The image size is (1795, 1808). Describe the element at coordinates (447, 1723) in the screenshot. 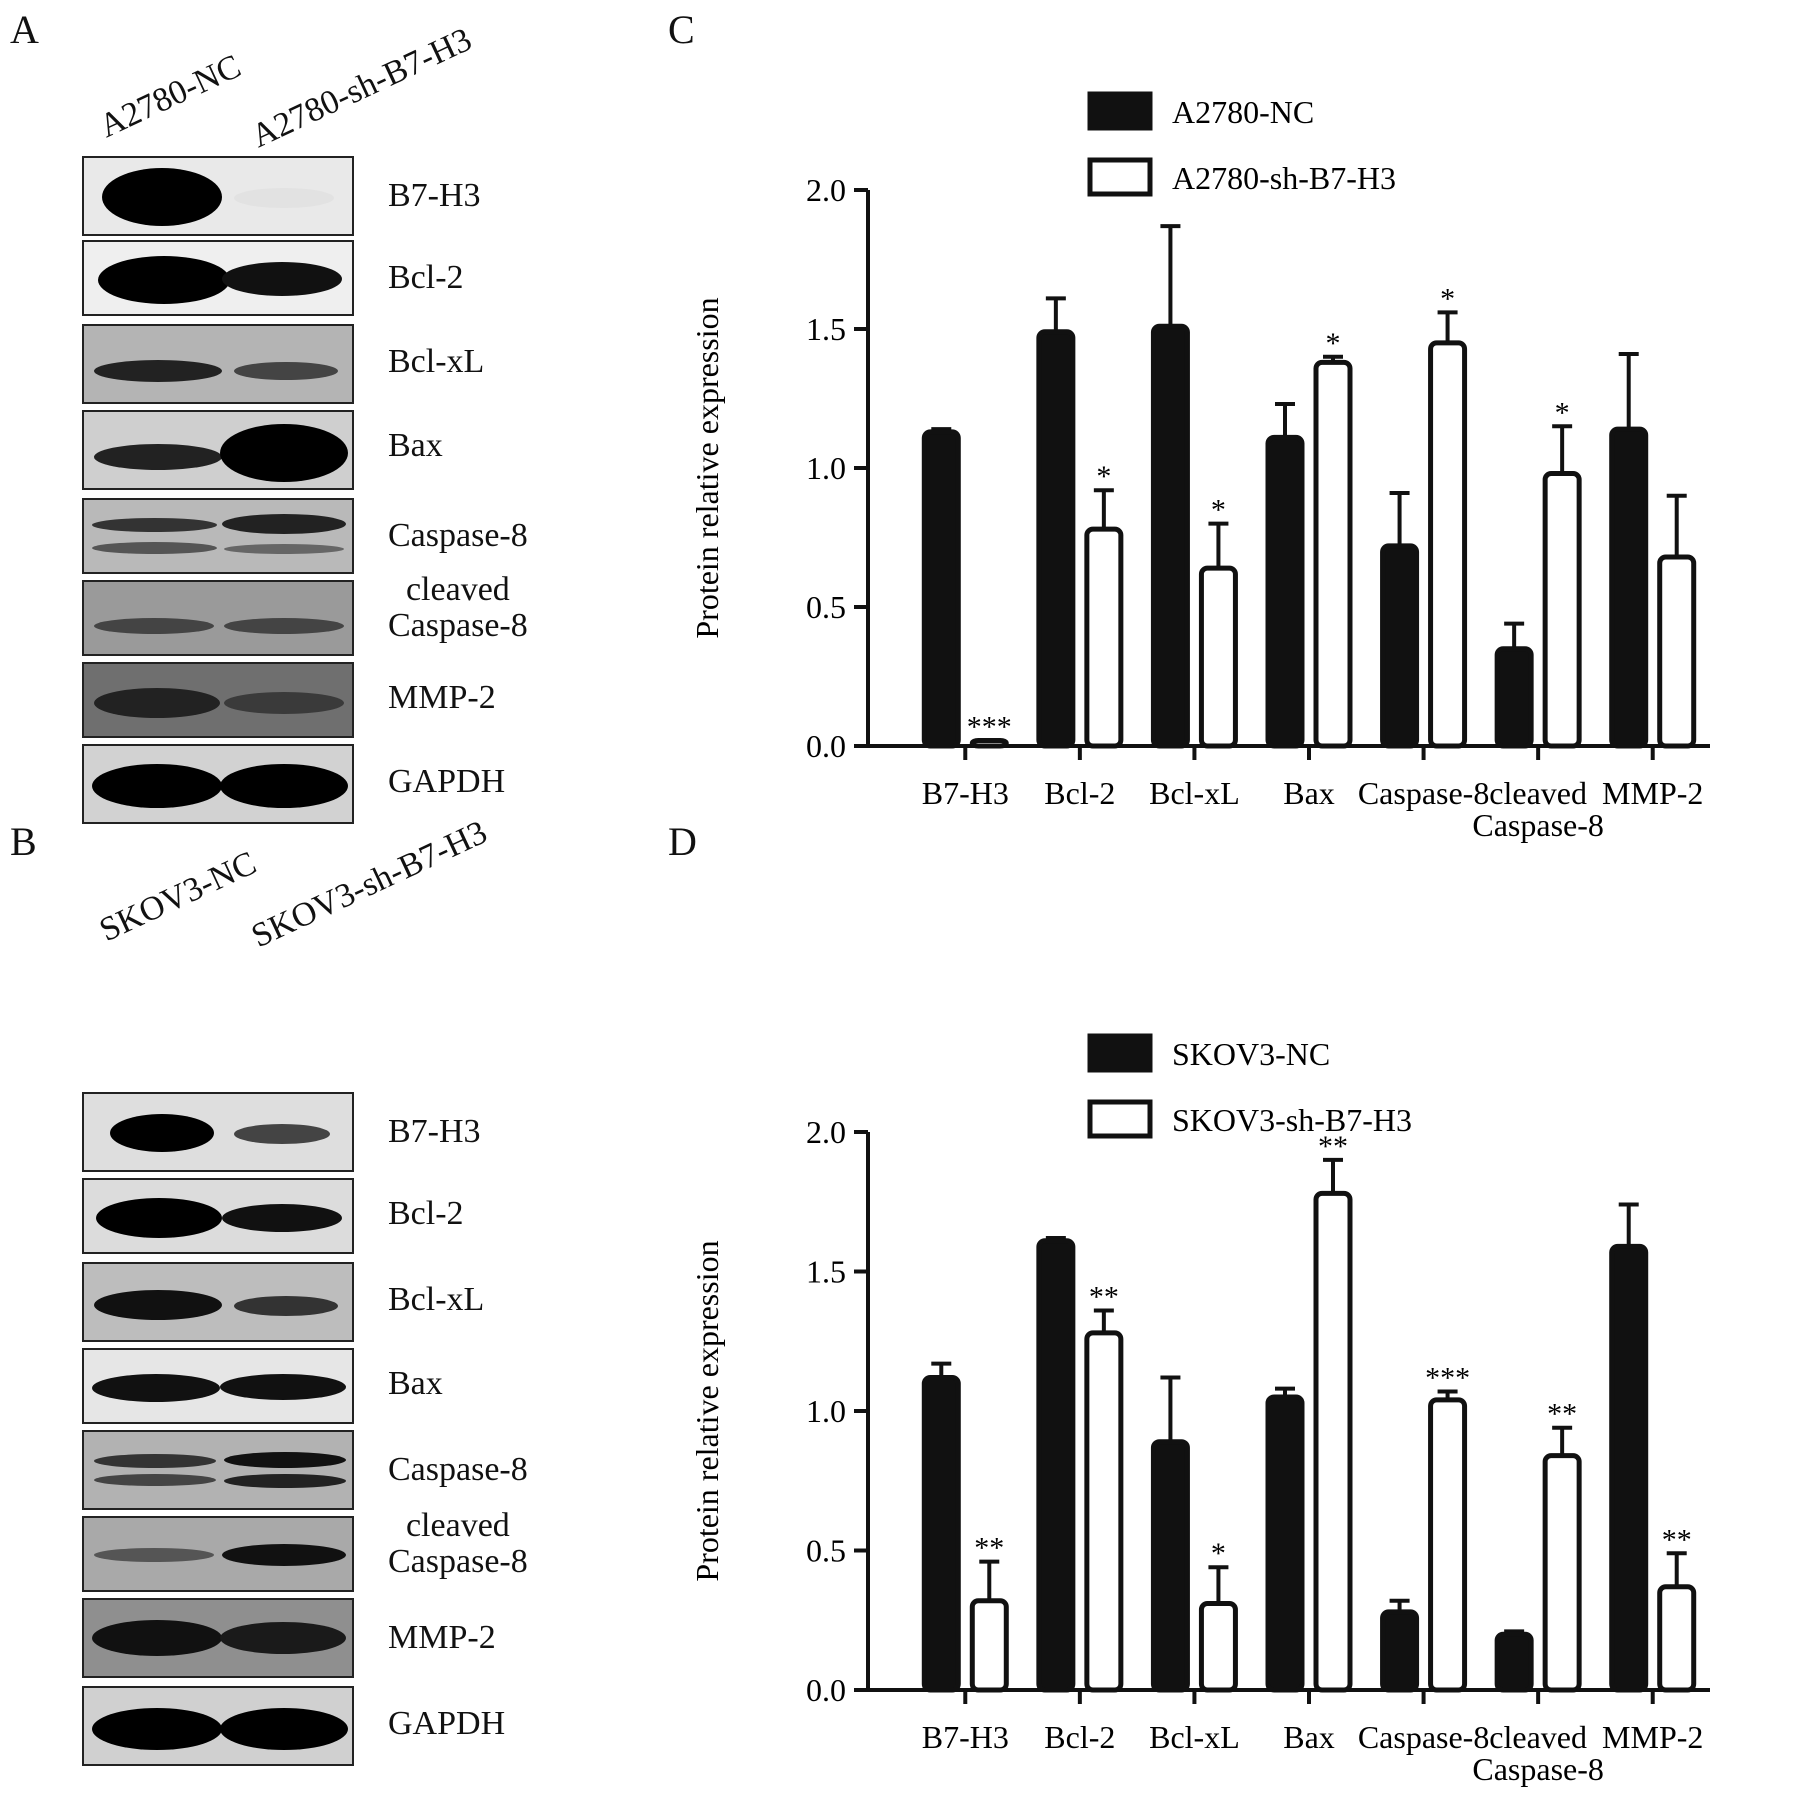

I see `blot-label-b-gapdh: GAPDH` at that location.